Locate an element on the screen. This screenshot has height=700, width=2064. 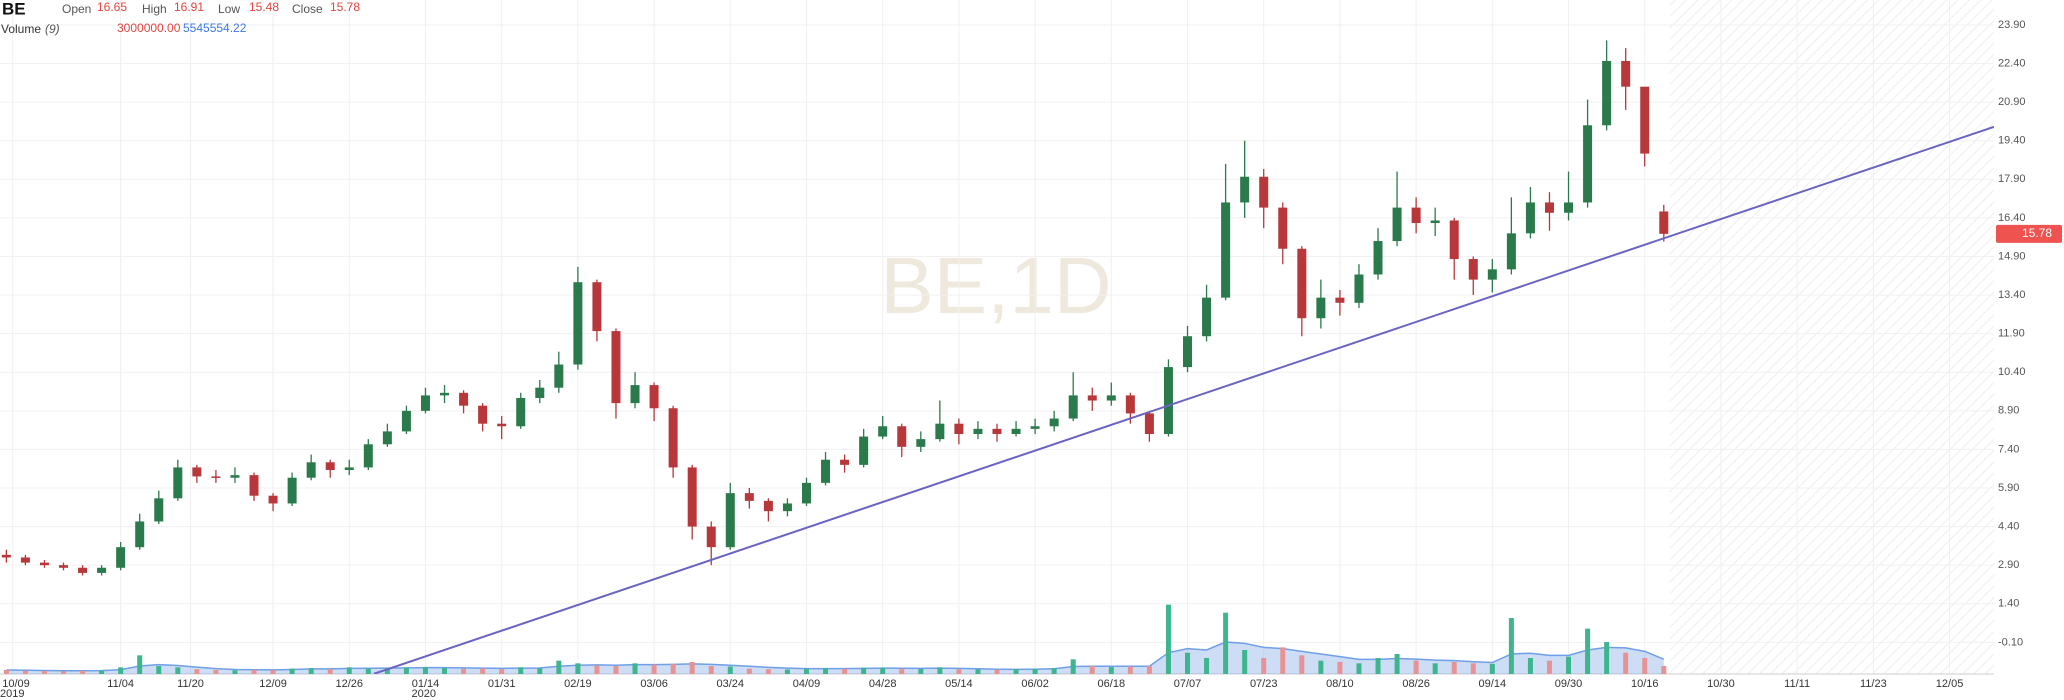
volume-ma-readout: 5545554.22 is located at coordinates (215, 28).